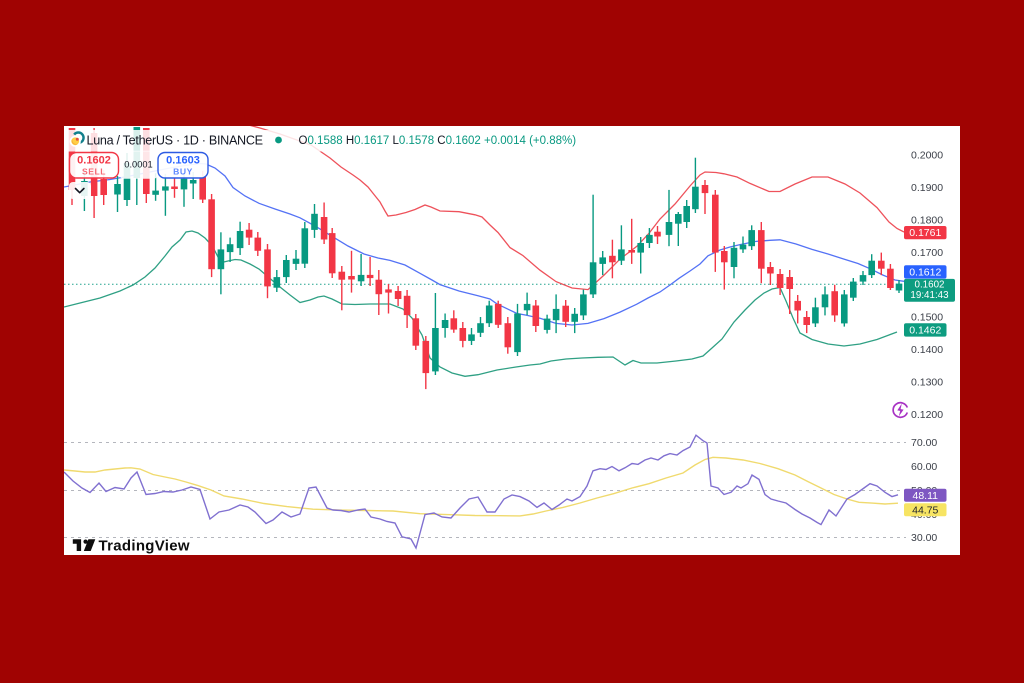 The width and height of the screenshot is (1024, 683). What do you see at coordinates (924, 443) in the screenshot?
I see `svg-text: 70.00` at bounding box center [924, 443].